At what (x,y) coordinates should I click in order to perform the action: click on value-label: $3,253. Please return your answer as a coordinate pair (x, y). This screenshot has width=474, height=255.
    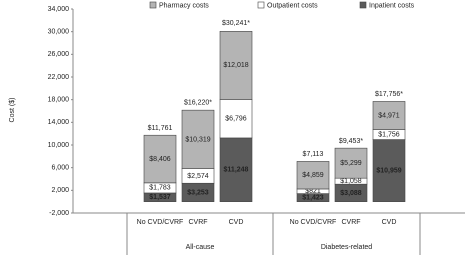
    Looking at the image, I should click on (198, 192).